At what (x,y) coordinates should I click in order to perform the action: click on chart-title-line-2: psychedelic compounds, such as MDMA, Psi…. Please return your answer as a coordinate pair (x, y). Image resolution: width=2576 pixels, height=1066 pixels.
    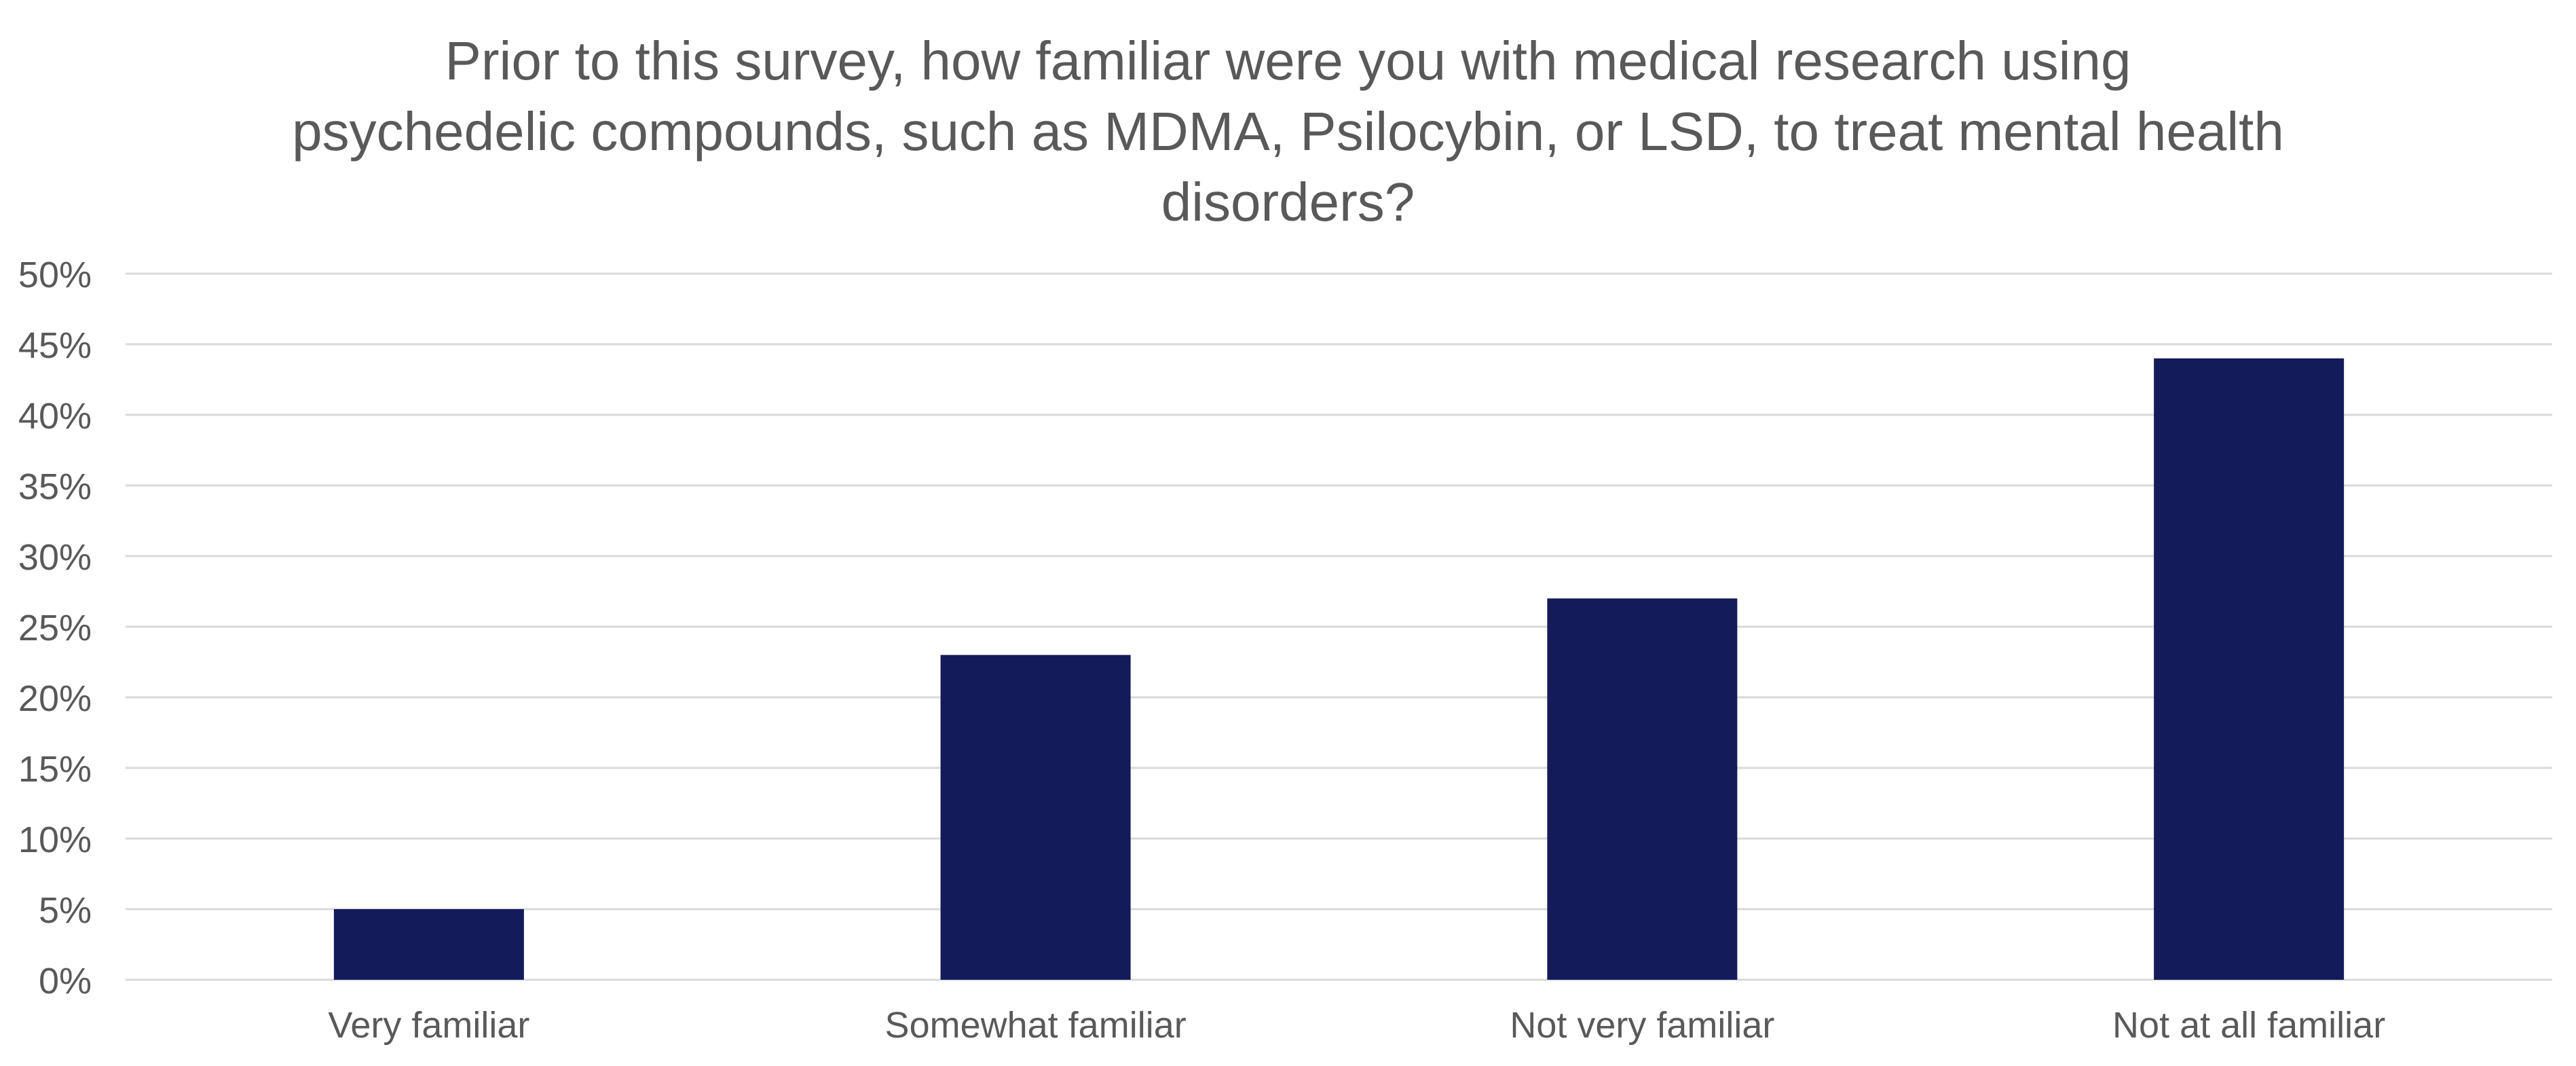
    Looking at the image, I should click on (1288, 131).